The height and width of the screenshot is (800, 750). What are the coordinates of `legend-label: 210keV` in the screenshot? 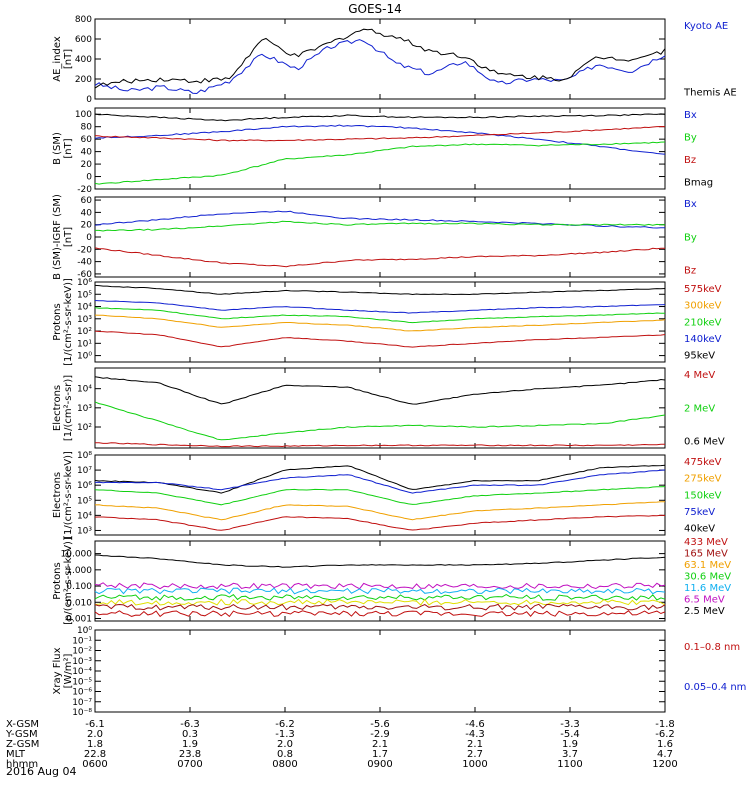 It's located at (703, 322).